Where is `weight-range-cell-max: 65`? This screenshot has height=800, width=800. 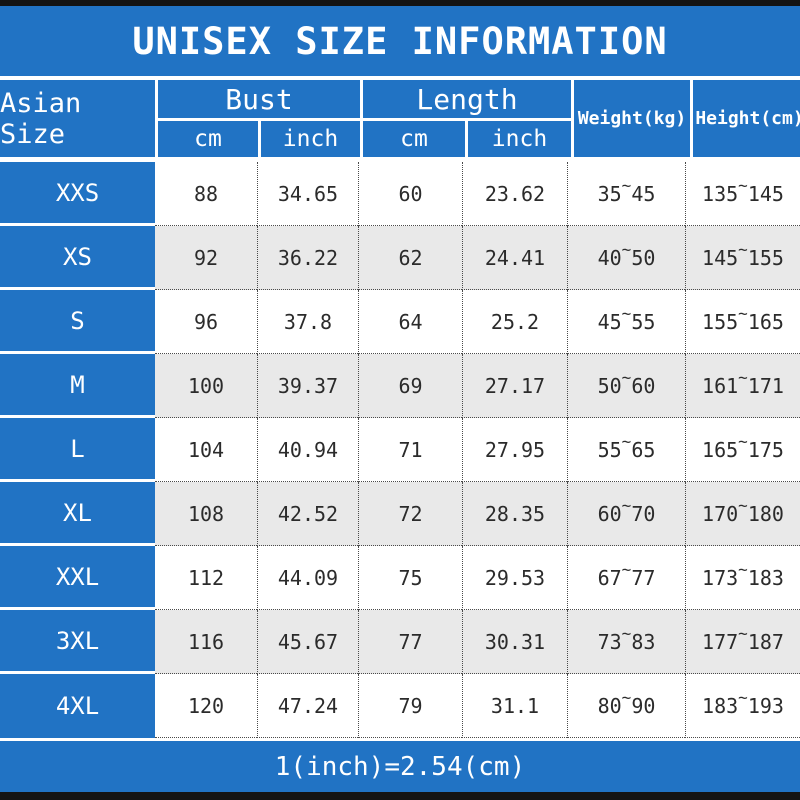
weight-range-cell-max: 65 is located at coordinates (643, 449).